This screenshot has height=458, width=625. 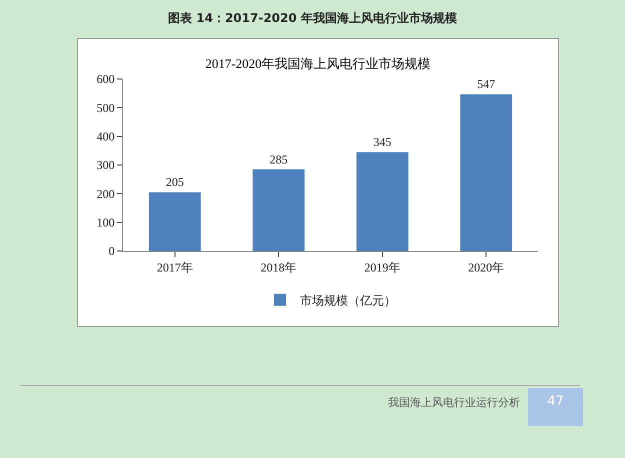 I want to click on data-label: 205, so click(x=175, y=182).